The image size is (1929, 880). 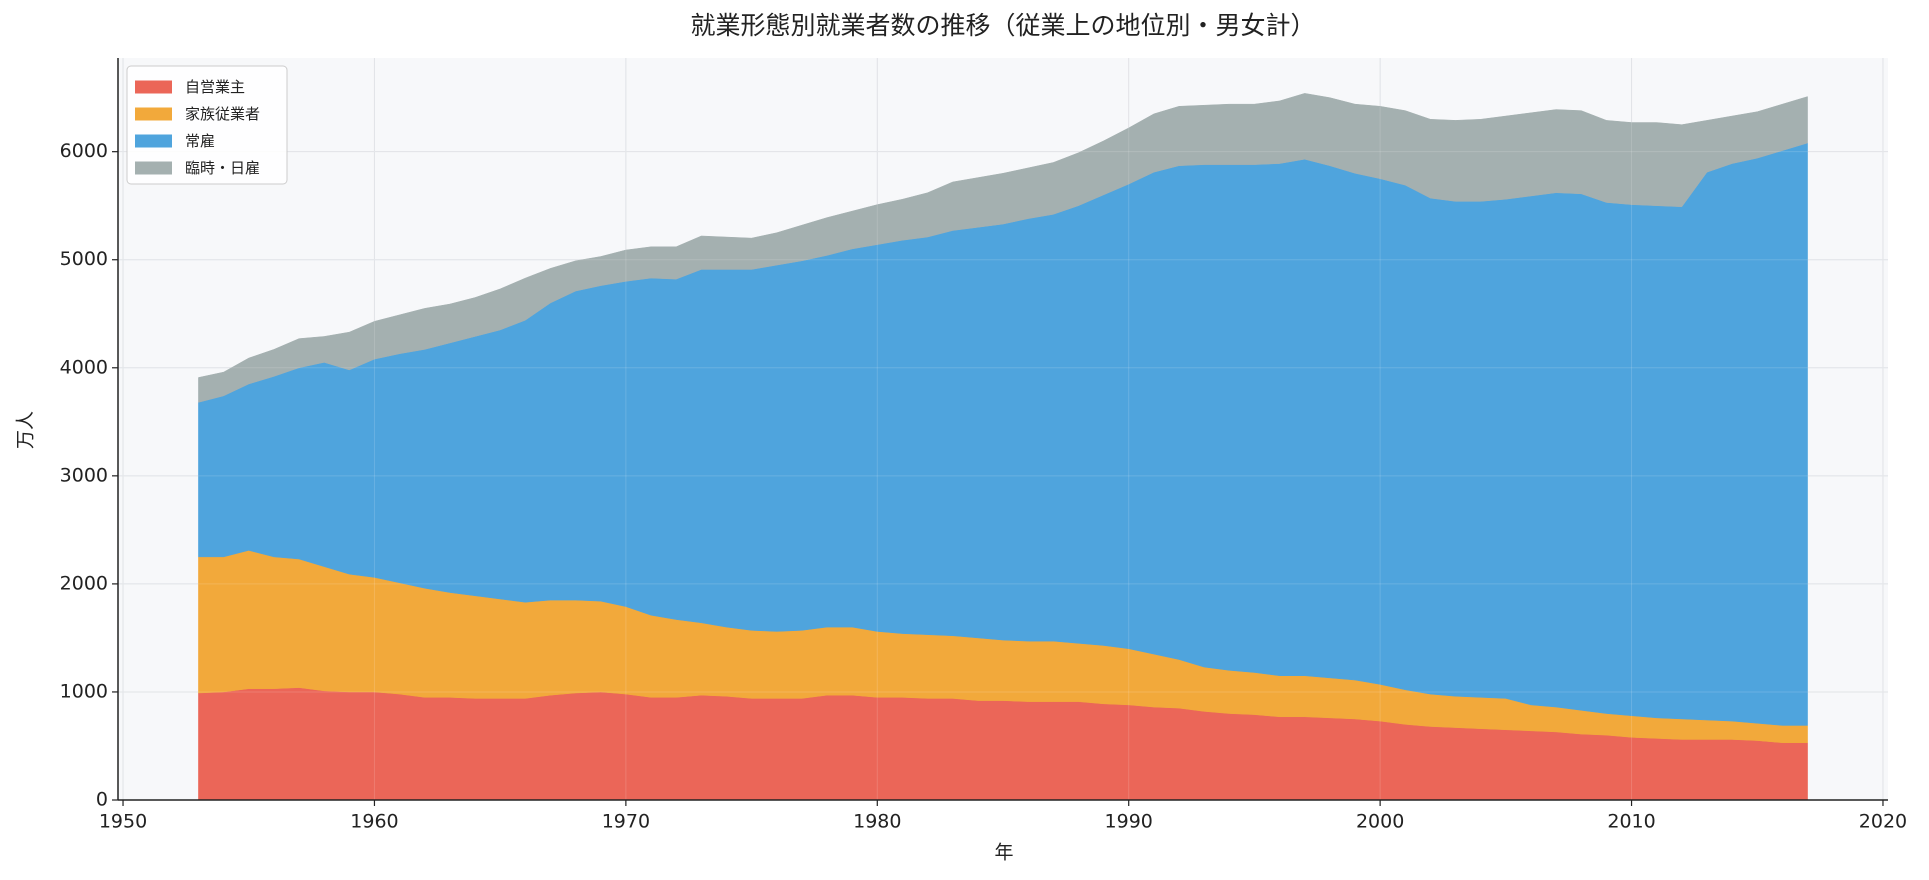 What do you see at coordinates (222, 114) in the screenshot?
I see `legend-label: 家族従業者` at bounding box center [222, 114].